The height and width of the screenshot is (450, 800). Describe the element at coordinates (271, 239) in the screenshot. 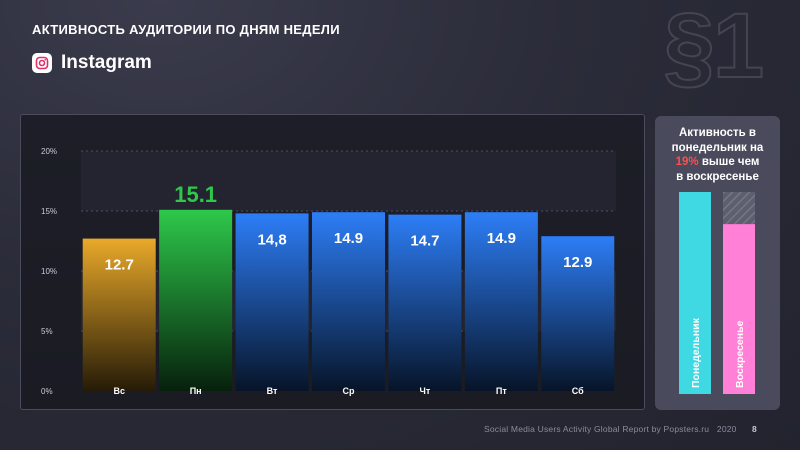

I see `bar-value-label: 14,8` at that location.